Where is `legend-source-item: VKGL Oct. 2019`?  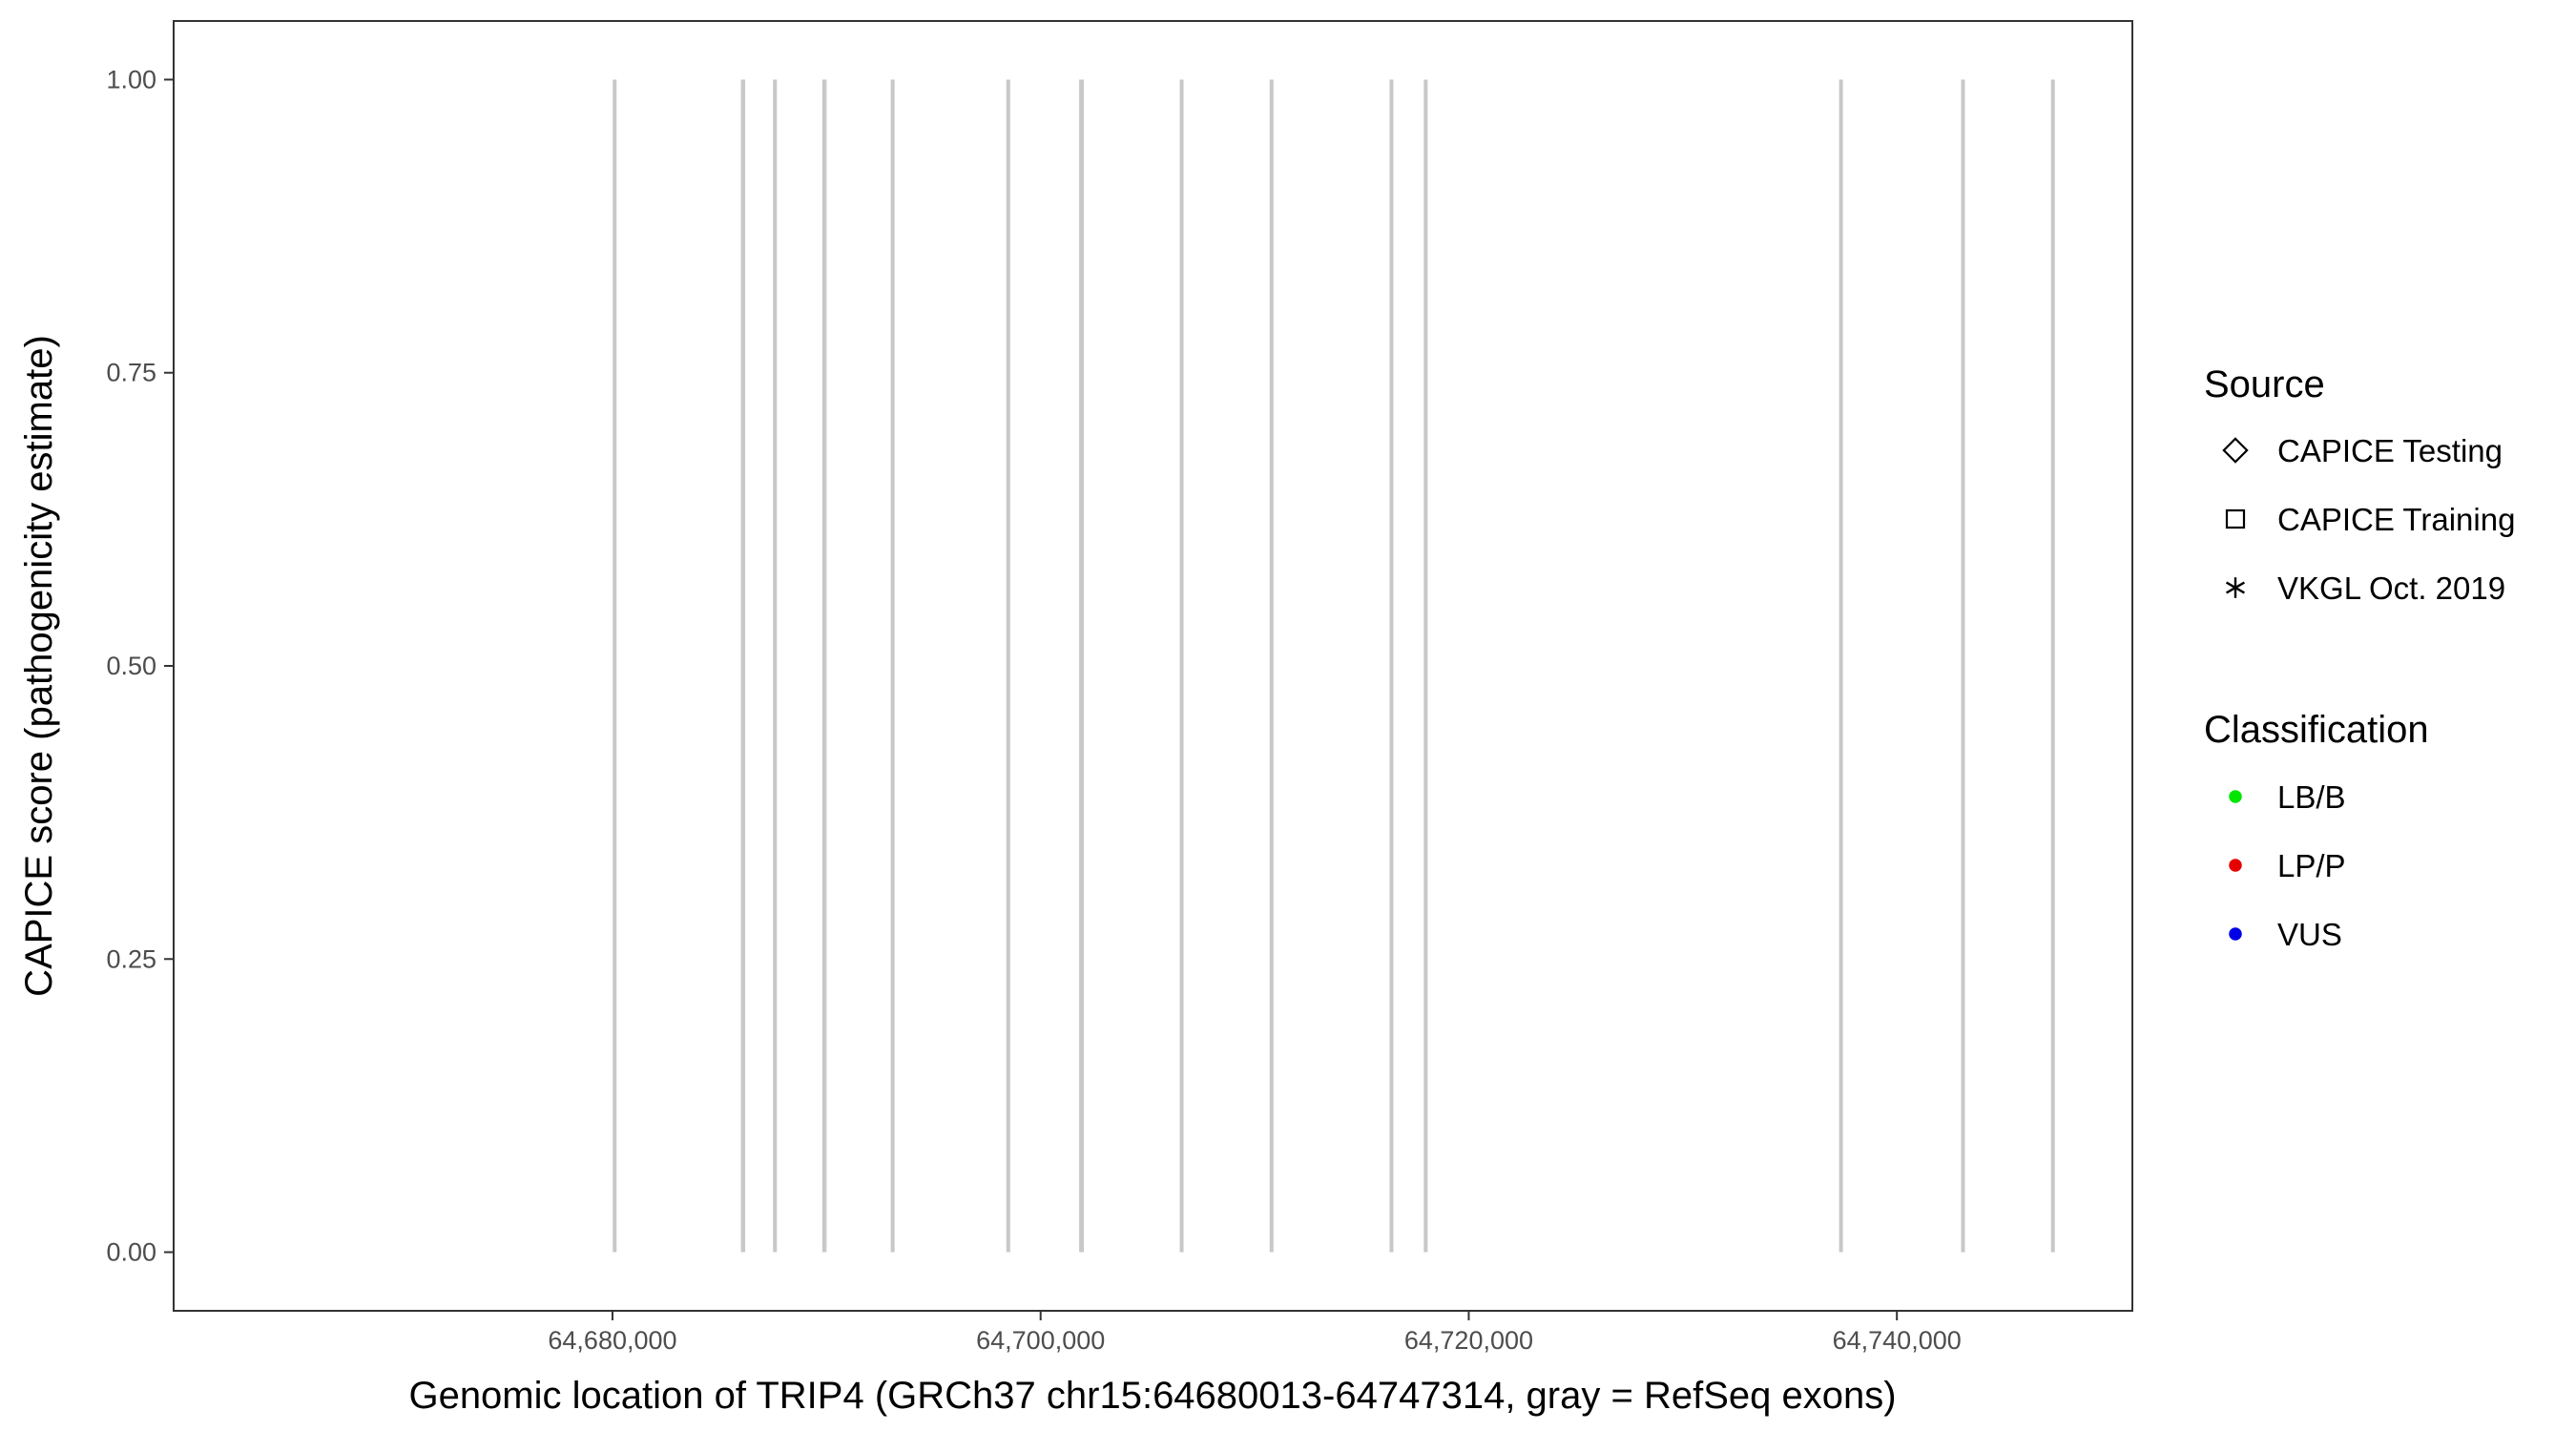
legend-source-item: VKGL Oct. 2019 is located at coordinates (2365, 588).